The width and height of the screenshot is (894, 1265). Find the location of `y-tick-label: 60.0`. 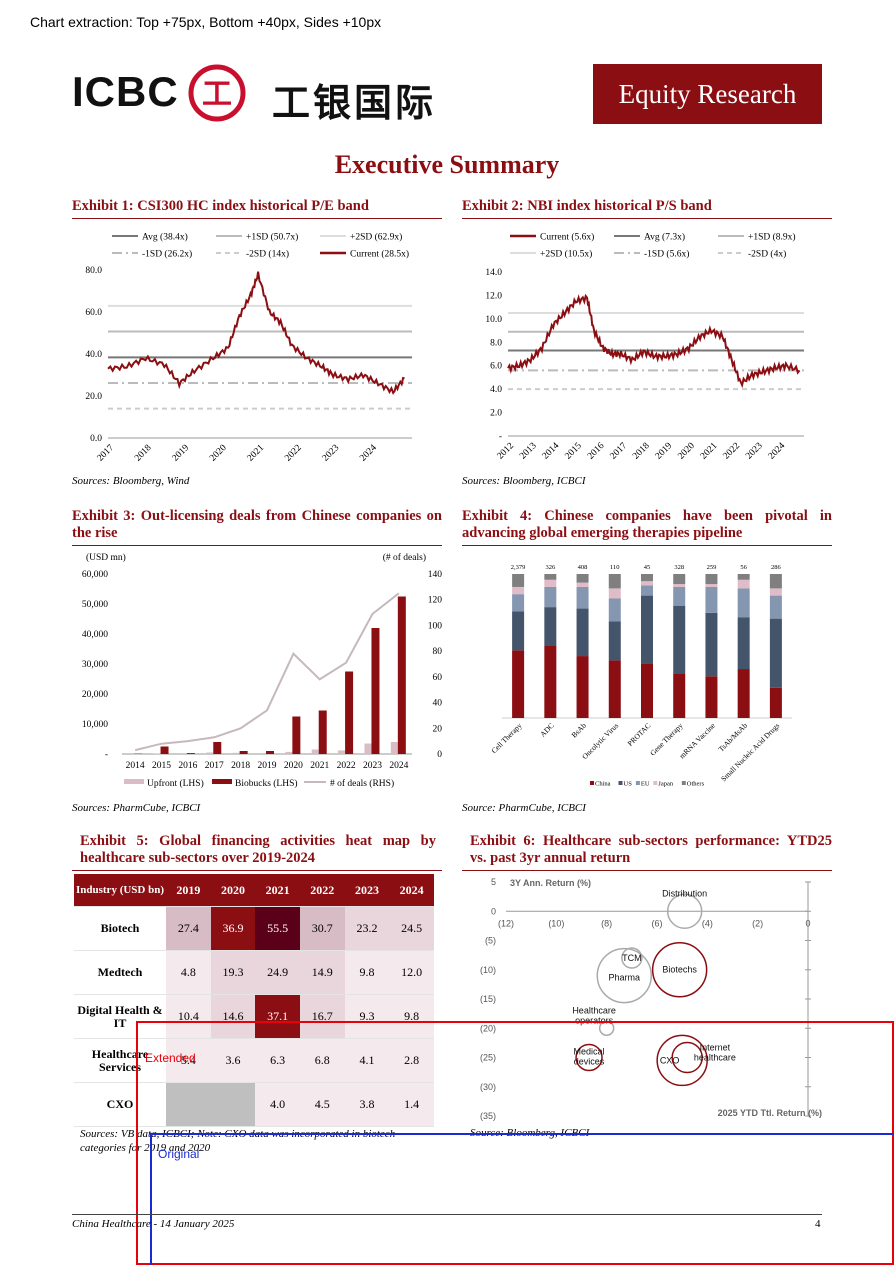

y-tick-label: 60.0 is located at coordinates (93, 313).